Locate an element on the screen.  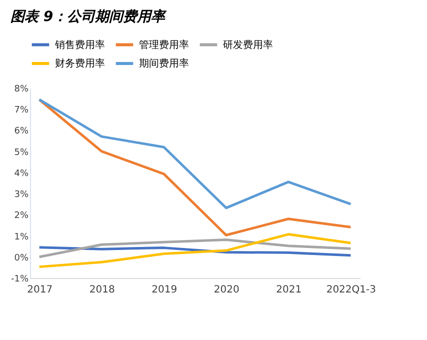
x-tick-label: 2018 is located at coordinates (102, 290).